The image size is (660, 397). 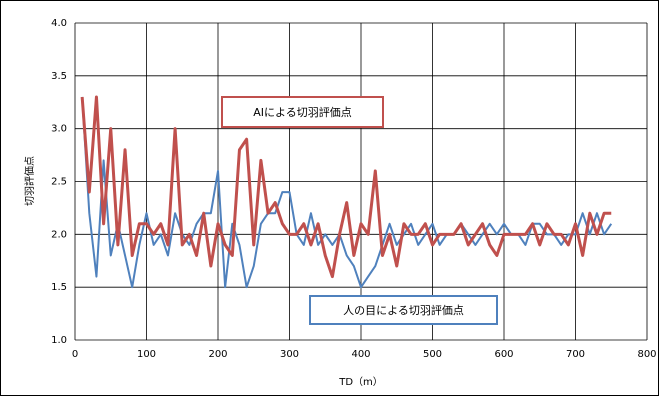 I want to click on annotation: AIによる切羽評価点, so click(x=302, y=112).